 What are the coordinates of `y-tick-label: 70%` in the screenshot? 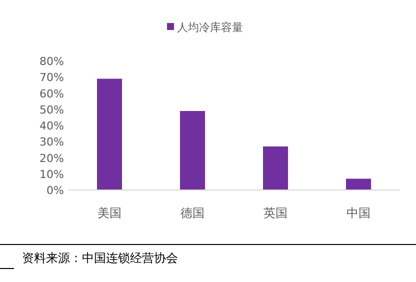 It's located at (52, 77).